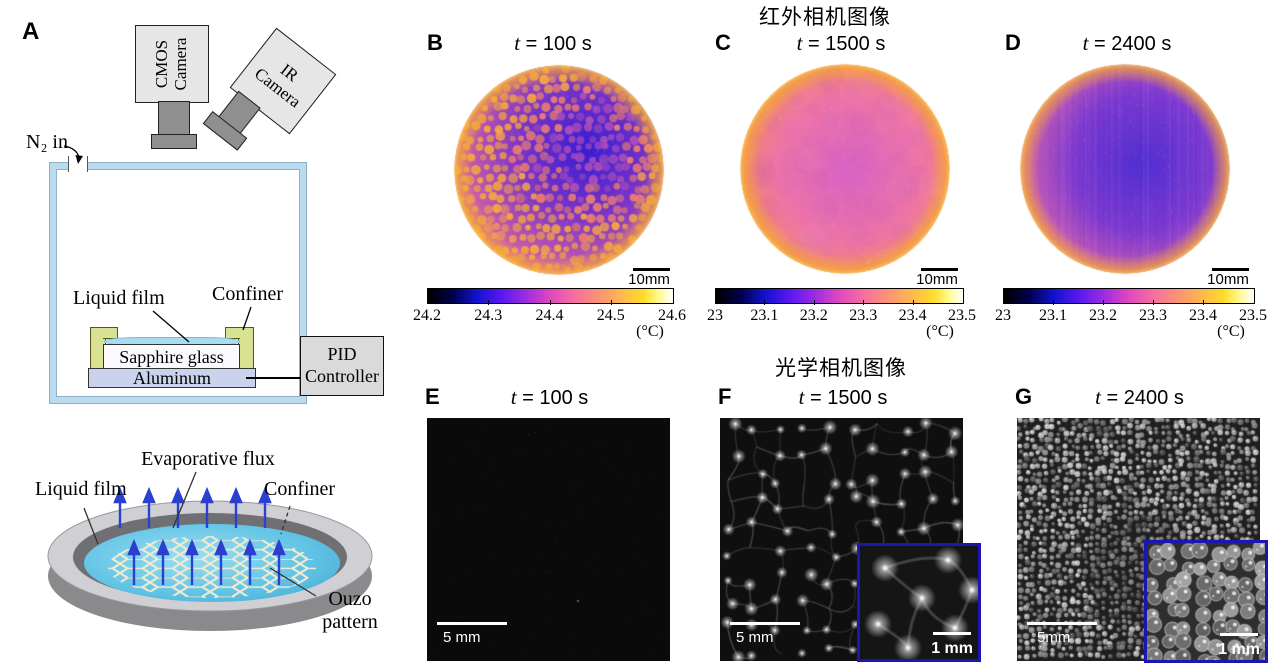 The image size is (1269, 665). I want to click on colorbar-d, so click(1129, 296).